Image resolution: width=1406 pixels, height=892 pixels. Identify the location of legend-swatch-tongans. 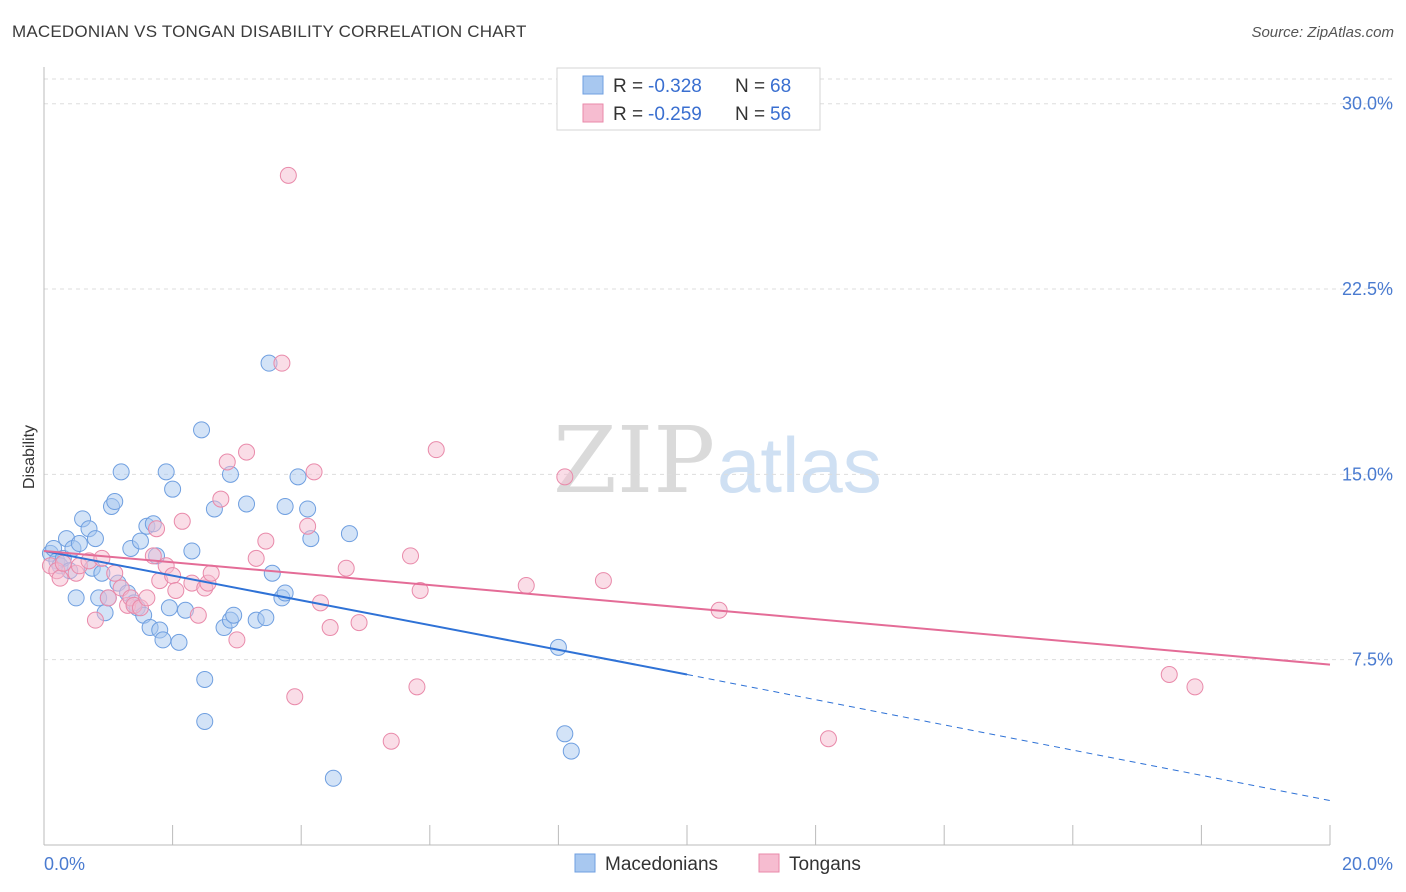
(593, 113).